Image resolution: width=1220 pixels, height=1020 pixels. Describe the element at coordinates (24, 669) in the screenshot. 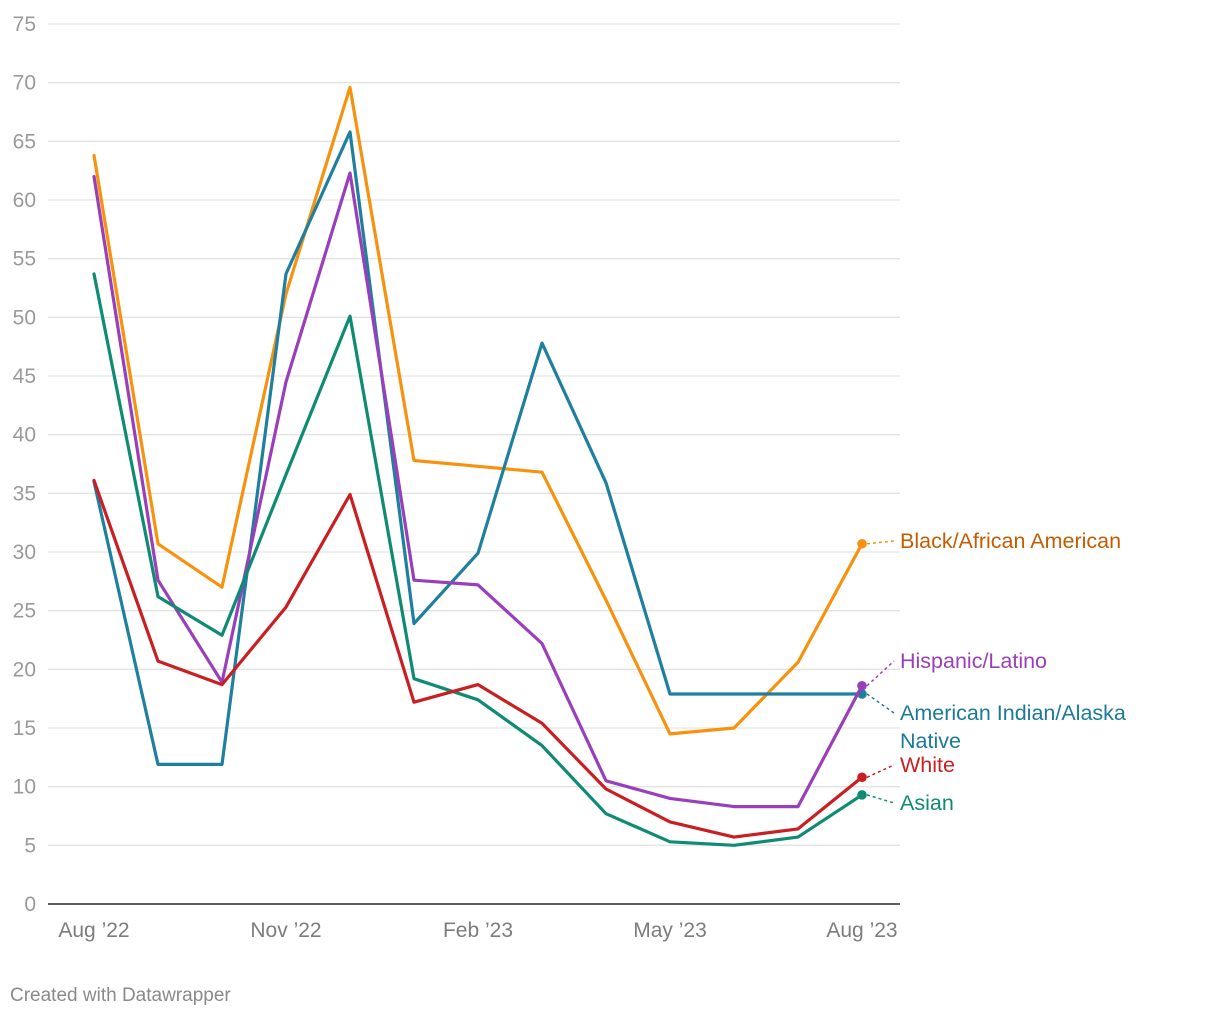

I see `y-tick-label: 20` at that location.